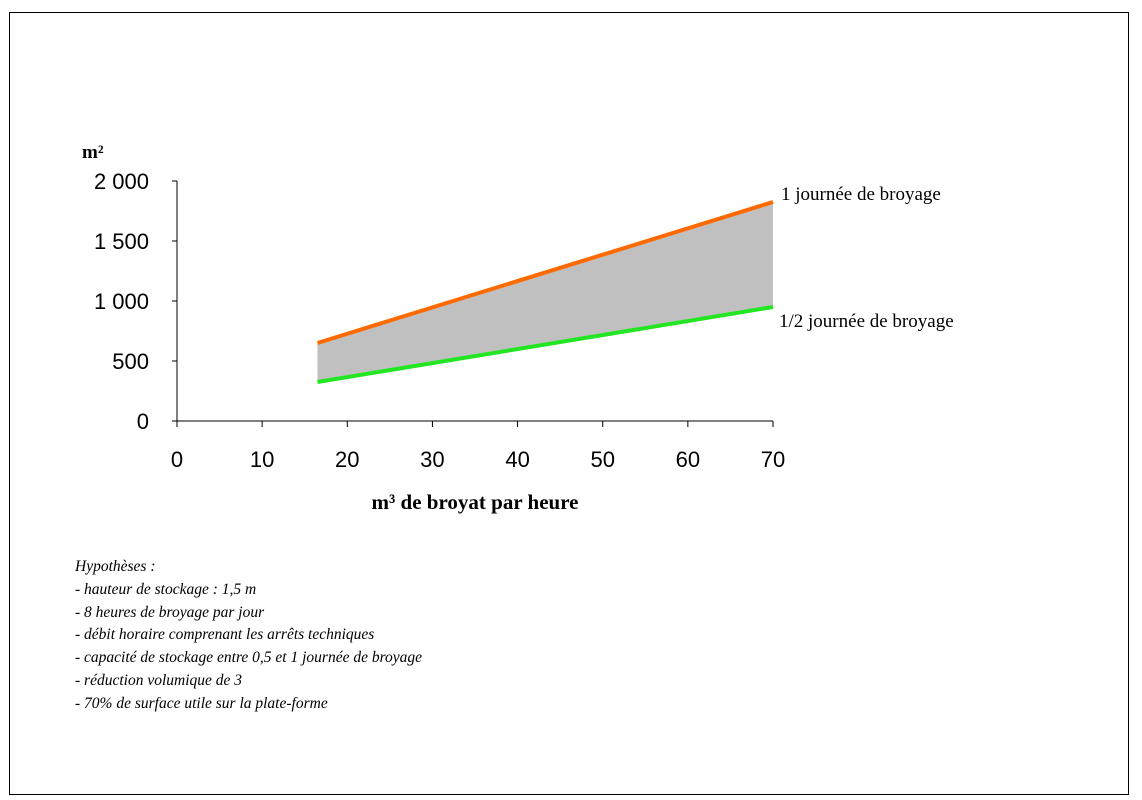 The image size is (1142, 800). What do you see at coordinates (170, 612) in the screenshot?
I see `note-item: - 8 heures de broyage par jour` at bounding box center [170, 612].